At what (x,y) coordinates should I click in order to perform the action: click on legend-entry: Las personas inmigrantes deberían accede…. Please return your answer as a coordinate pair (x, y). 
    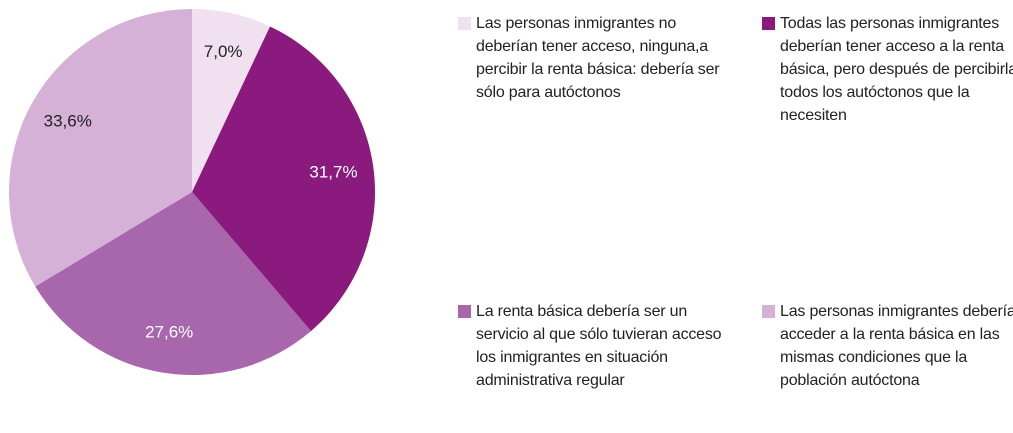
    Looking at the image, I should click on (887, 346).